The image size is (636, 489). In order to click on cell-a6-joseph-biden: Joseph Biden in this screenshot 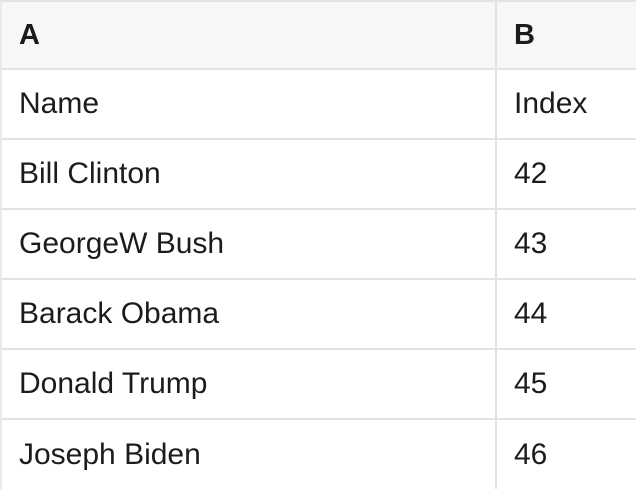, I will do `click(249, 454)`.